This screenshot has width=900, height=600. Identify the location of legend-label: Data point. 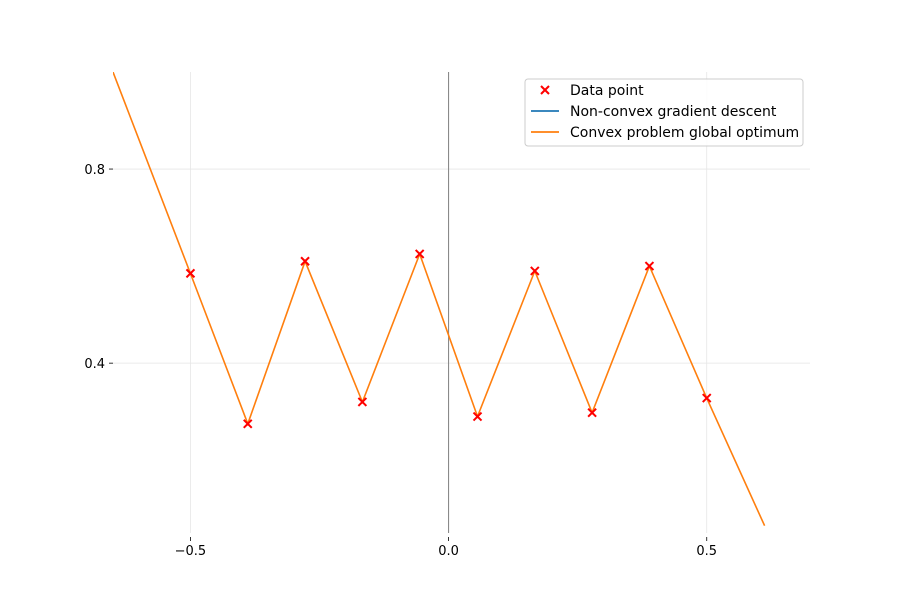
(607, 91).